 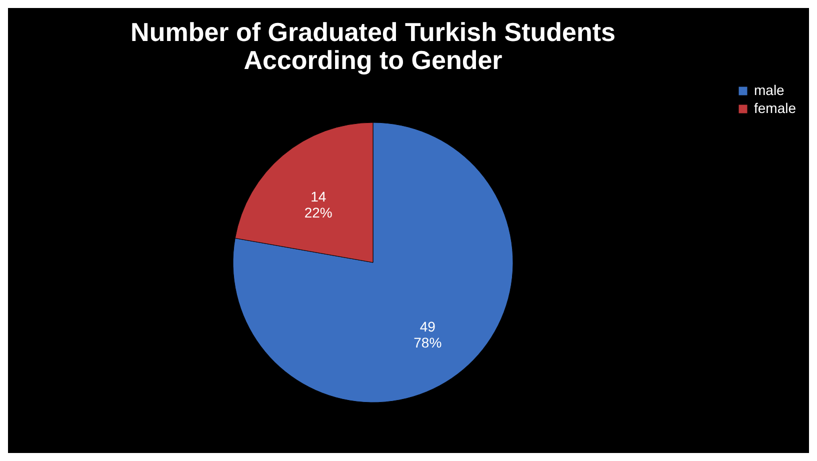 I want to click on chart-title: Number of Graduated Turkish Students According to Gender, so click(x=373, y=46).